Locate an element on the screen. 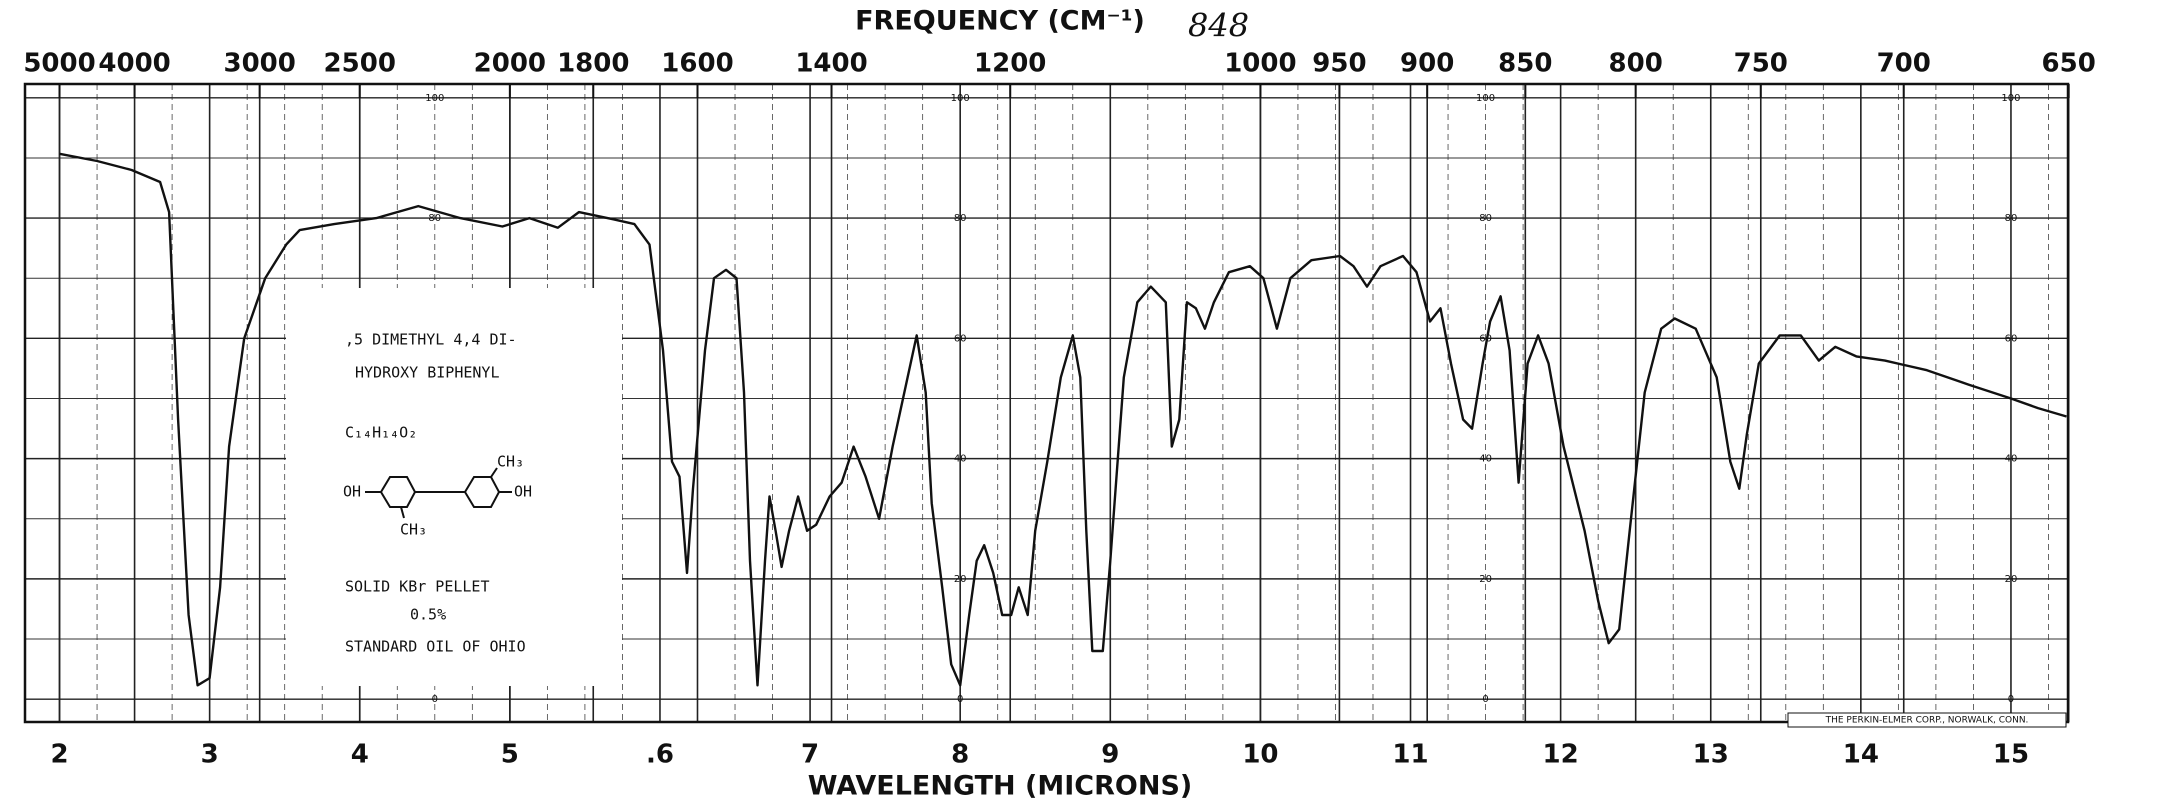 Image resolution: width=2158 pixels, height=809 pixels. top-tick-label: 650 is located at coordinates (2069, 64).